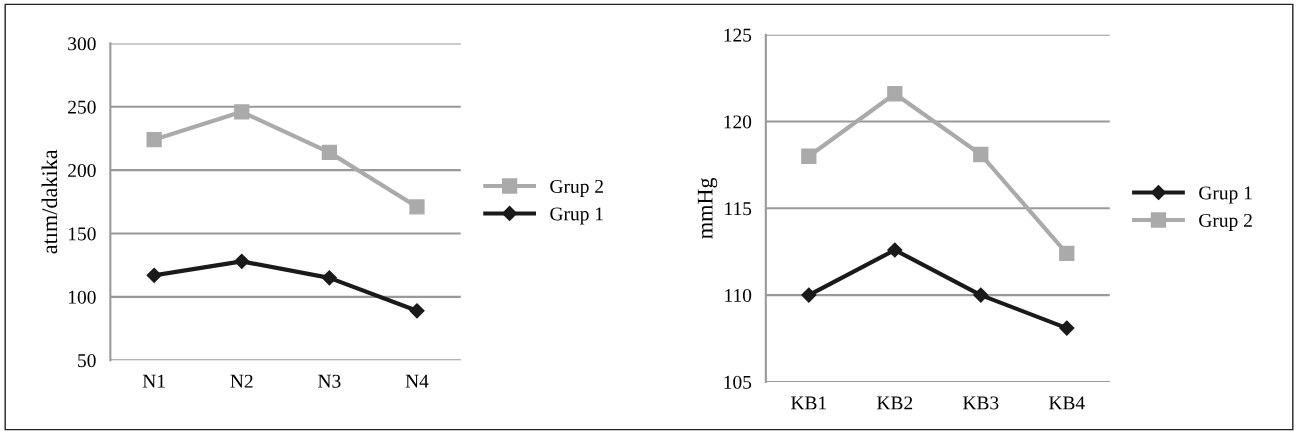  I want to click on y-tick-label: 120, so click(738, 122).